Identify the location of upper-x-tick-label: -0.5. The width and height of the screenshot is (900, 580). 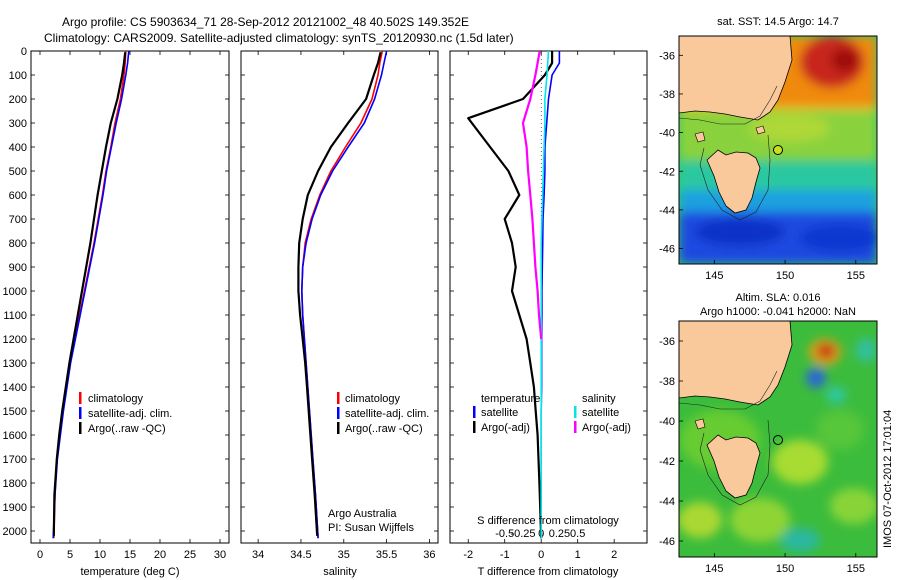
(504, 534).